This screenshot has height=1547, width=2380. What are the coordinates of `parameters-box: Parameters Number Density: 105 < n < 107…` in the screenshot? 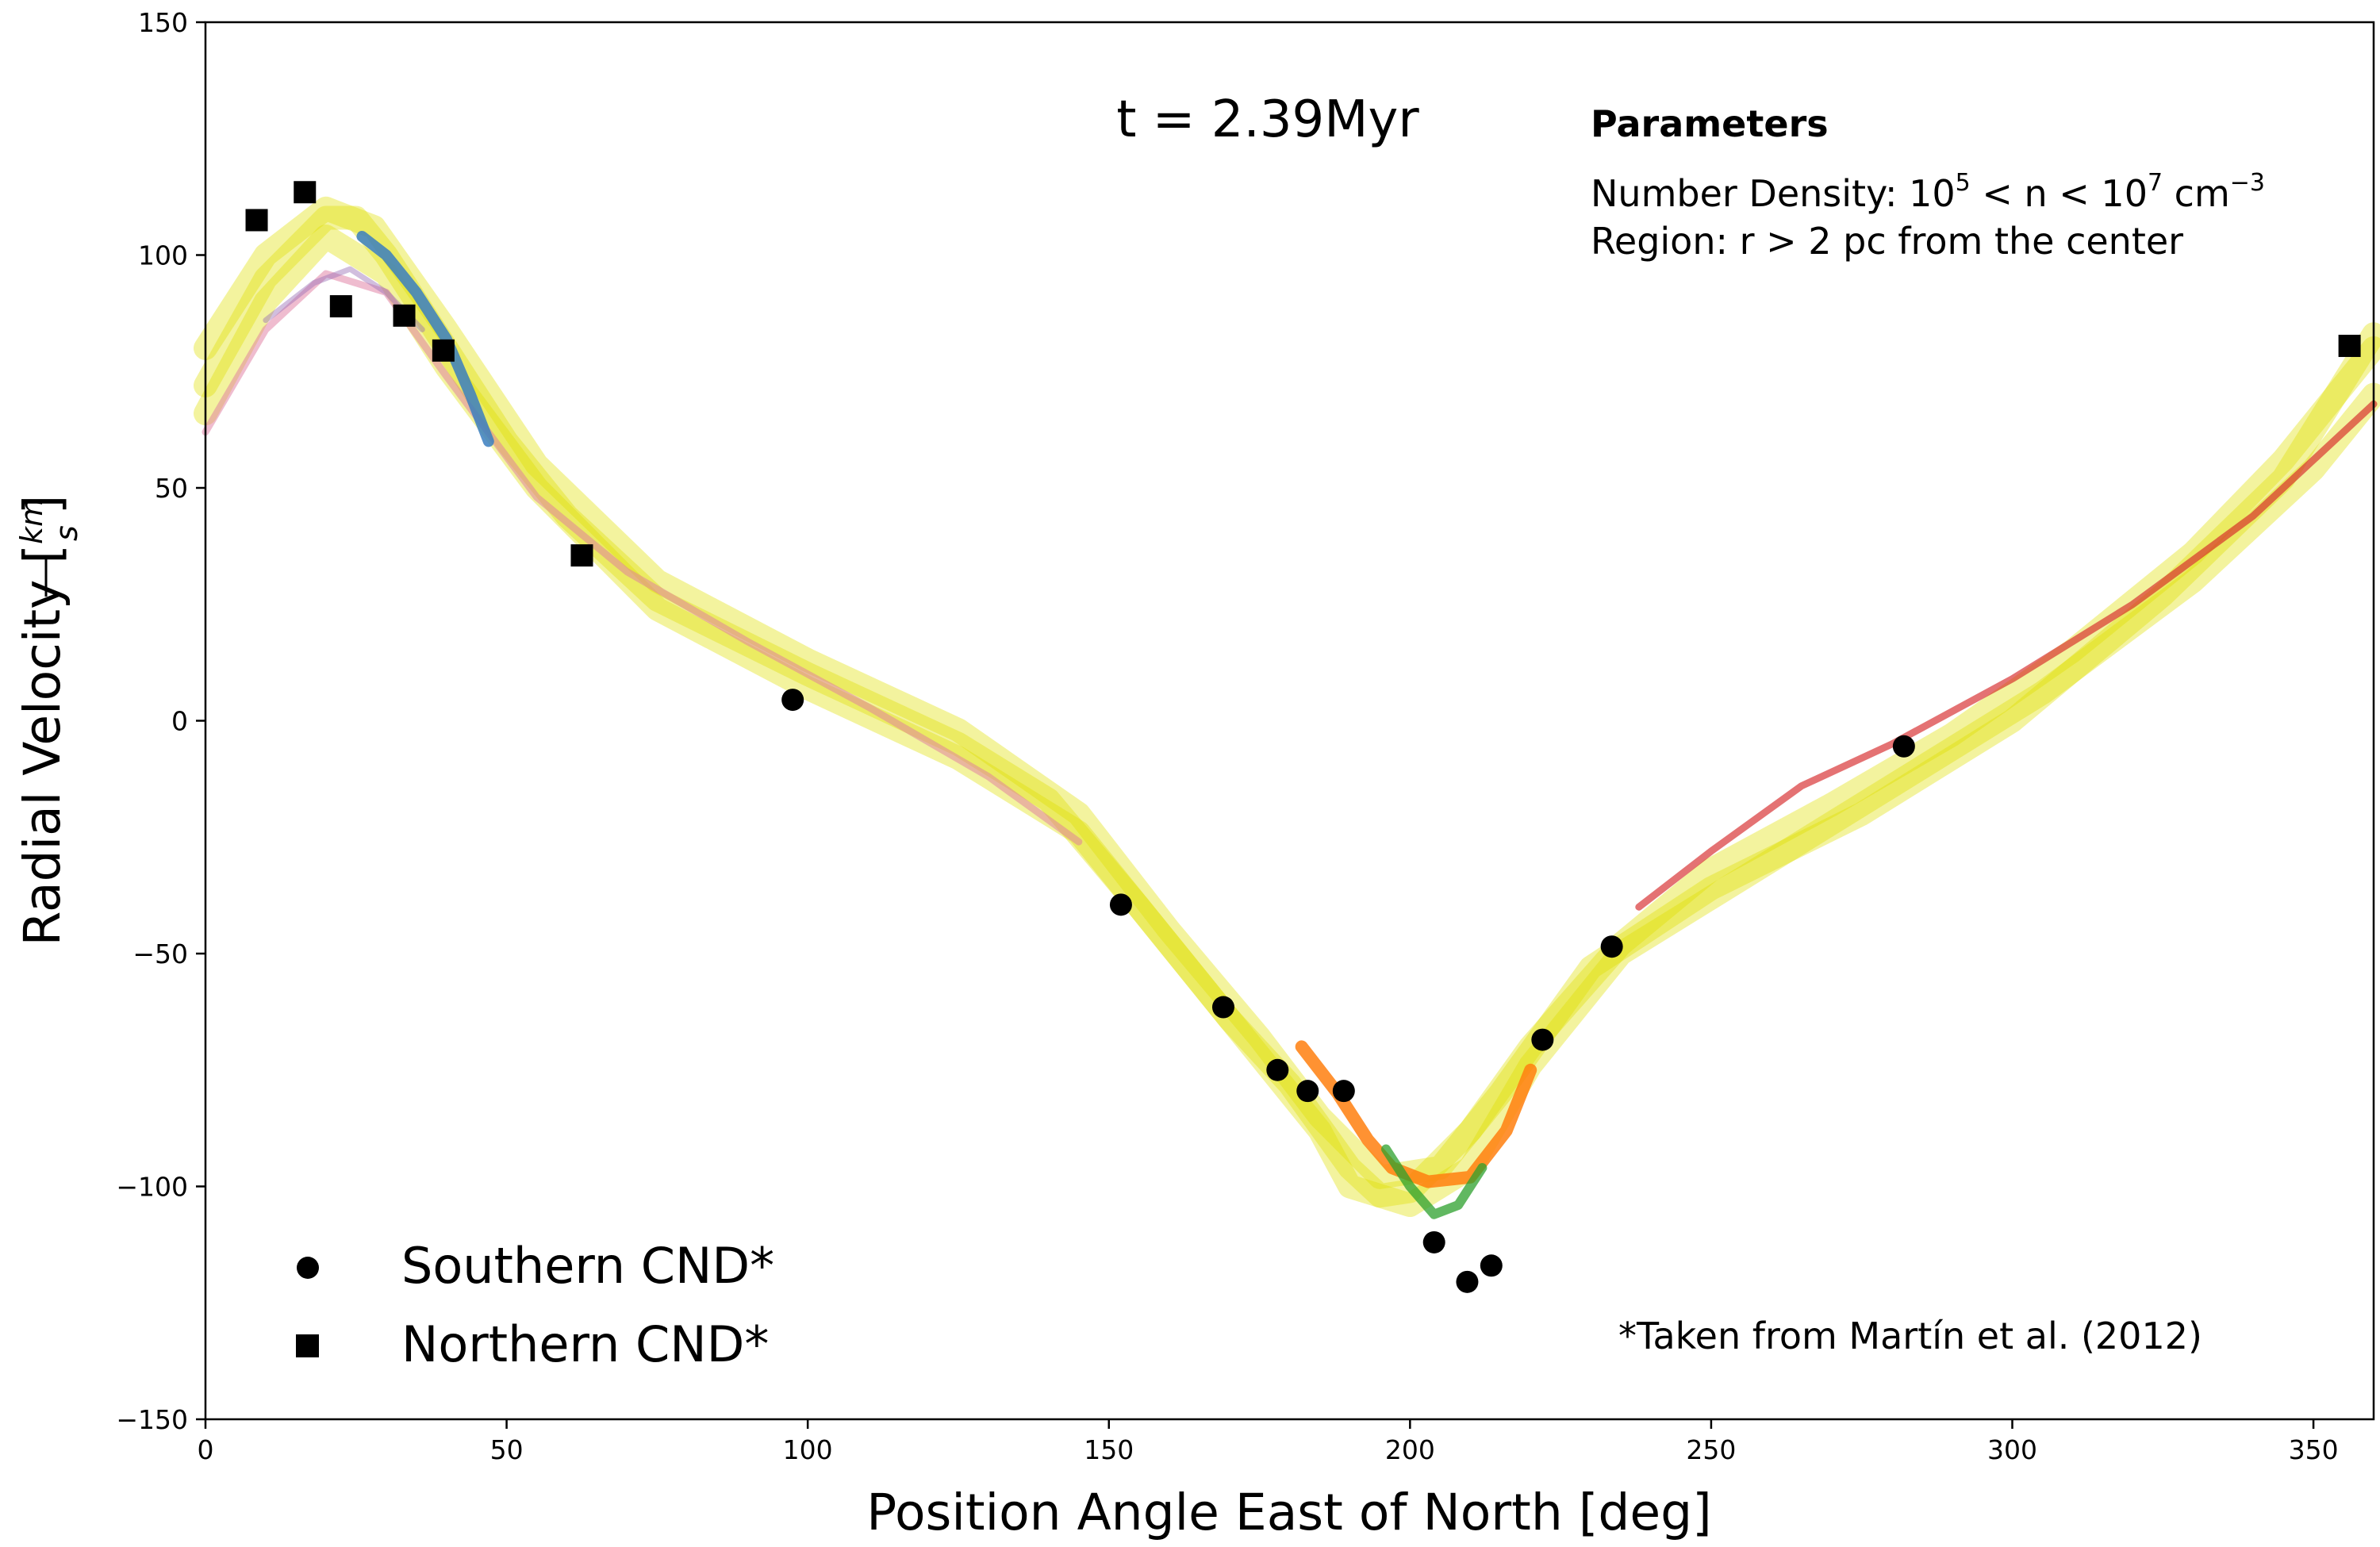 It's located at (1928, 182).